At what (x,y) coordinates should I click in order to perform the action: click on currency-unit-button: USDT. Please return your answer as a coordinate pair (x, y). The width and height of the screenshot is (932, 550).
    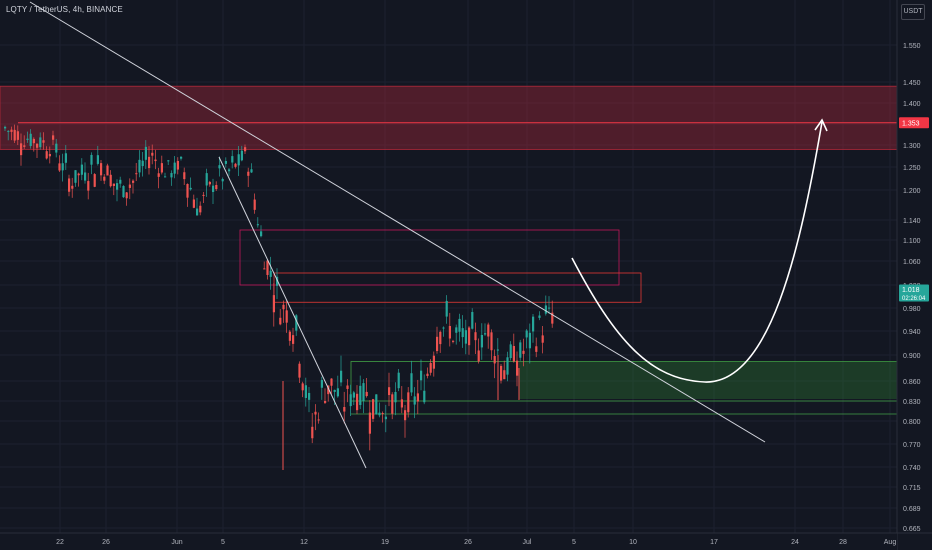
    Looking at the image, I should click on (913, 12).